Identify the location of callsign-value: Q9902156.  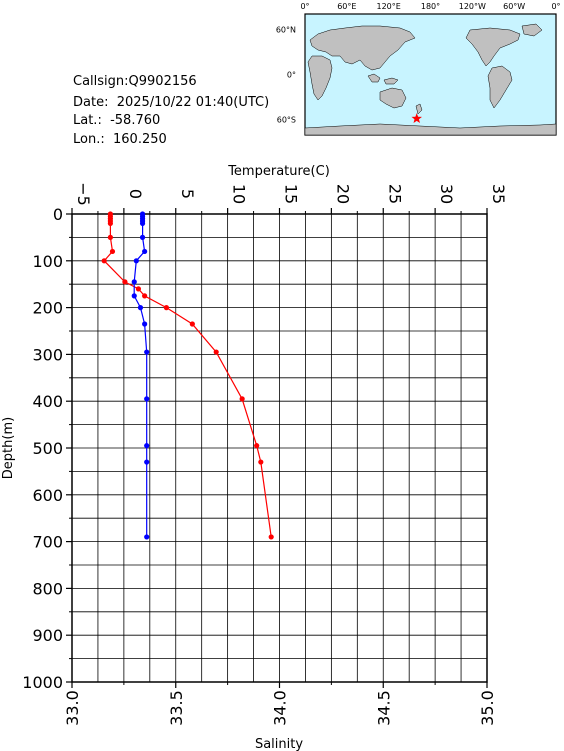
(162, 81).